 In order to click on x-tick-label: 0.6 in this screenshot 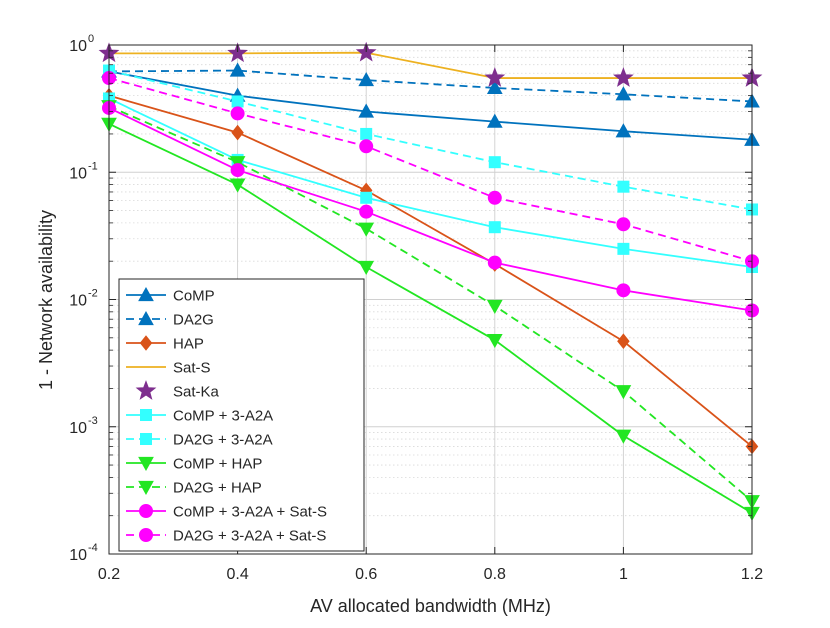, I will do `click(366, 574)`.